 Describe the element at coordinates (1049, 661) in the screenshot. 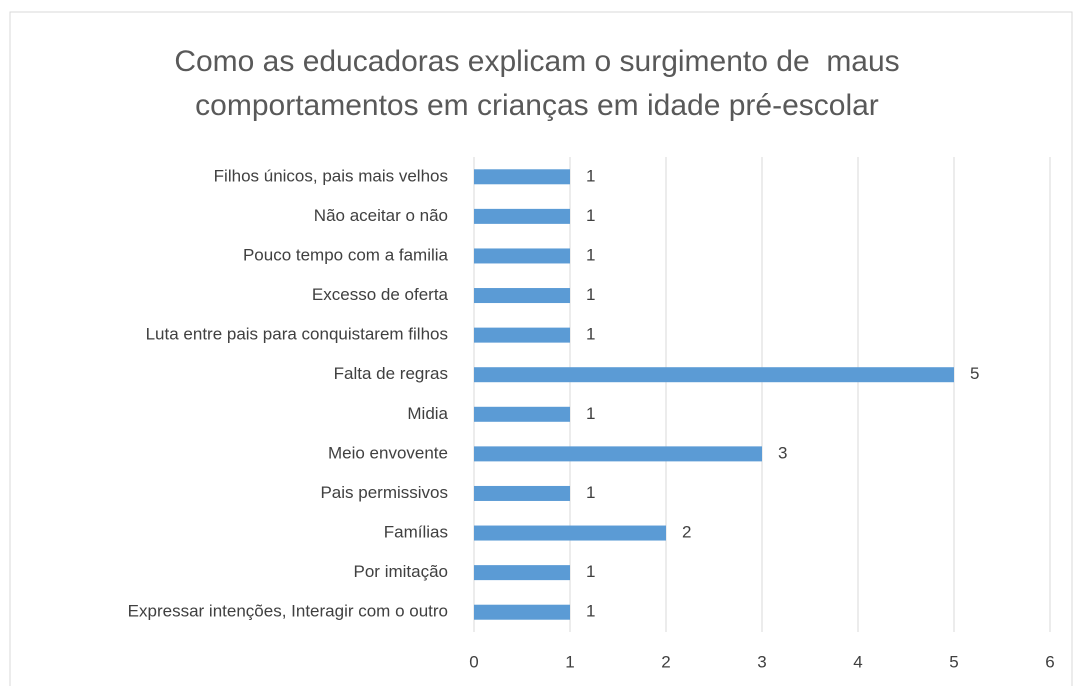

I see `x-tick-label: 6` at that location.